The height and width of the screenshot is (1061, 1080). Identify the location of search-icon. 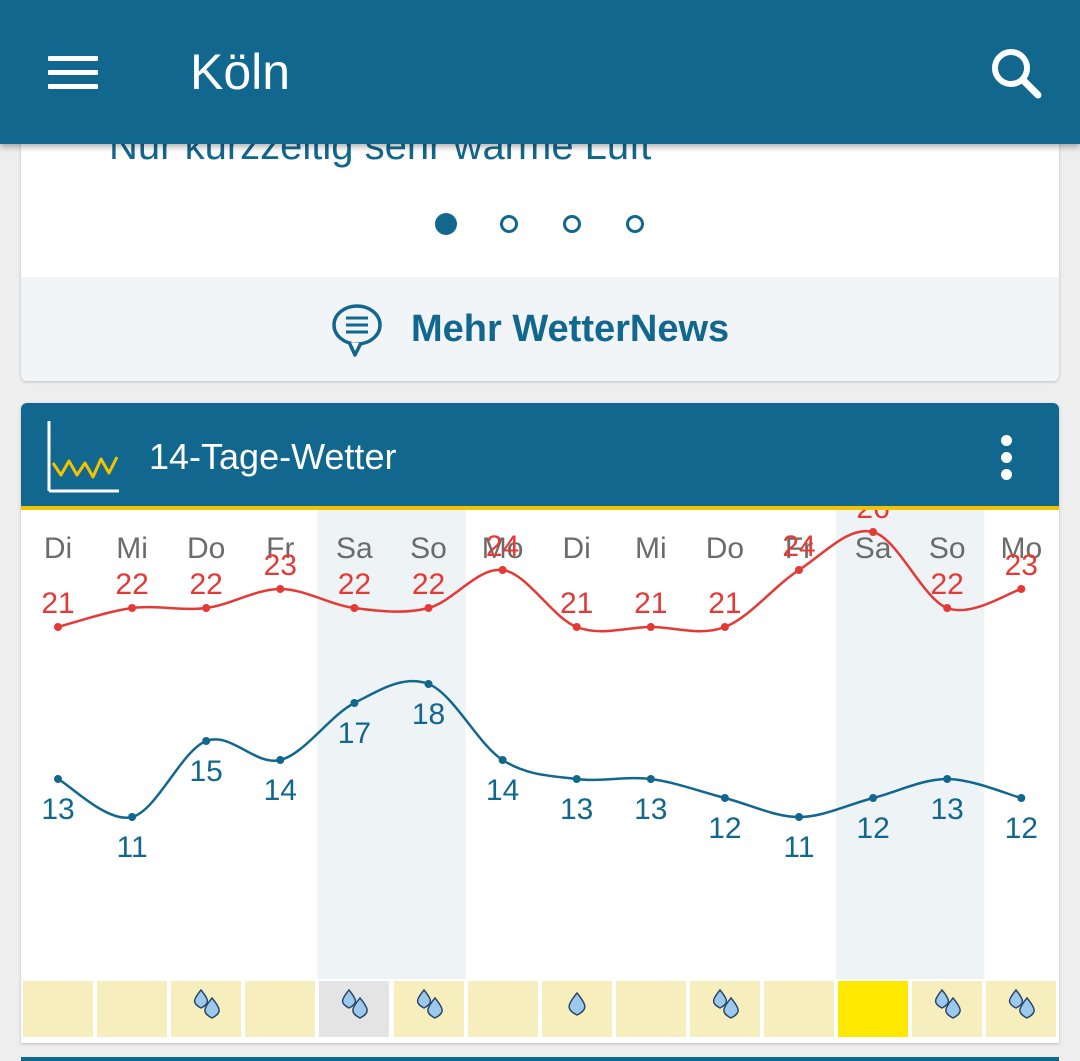
(1015, 73).